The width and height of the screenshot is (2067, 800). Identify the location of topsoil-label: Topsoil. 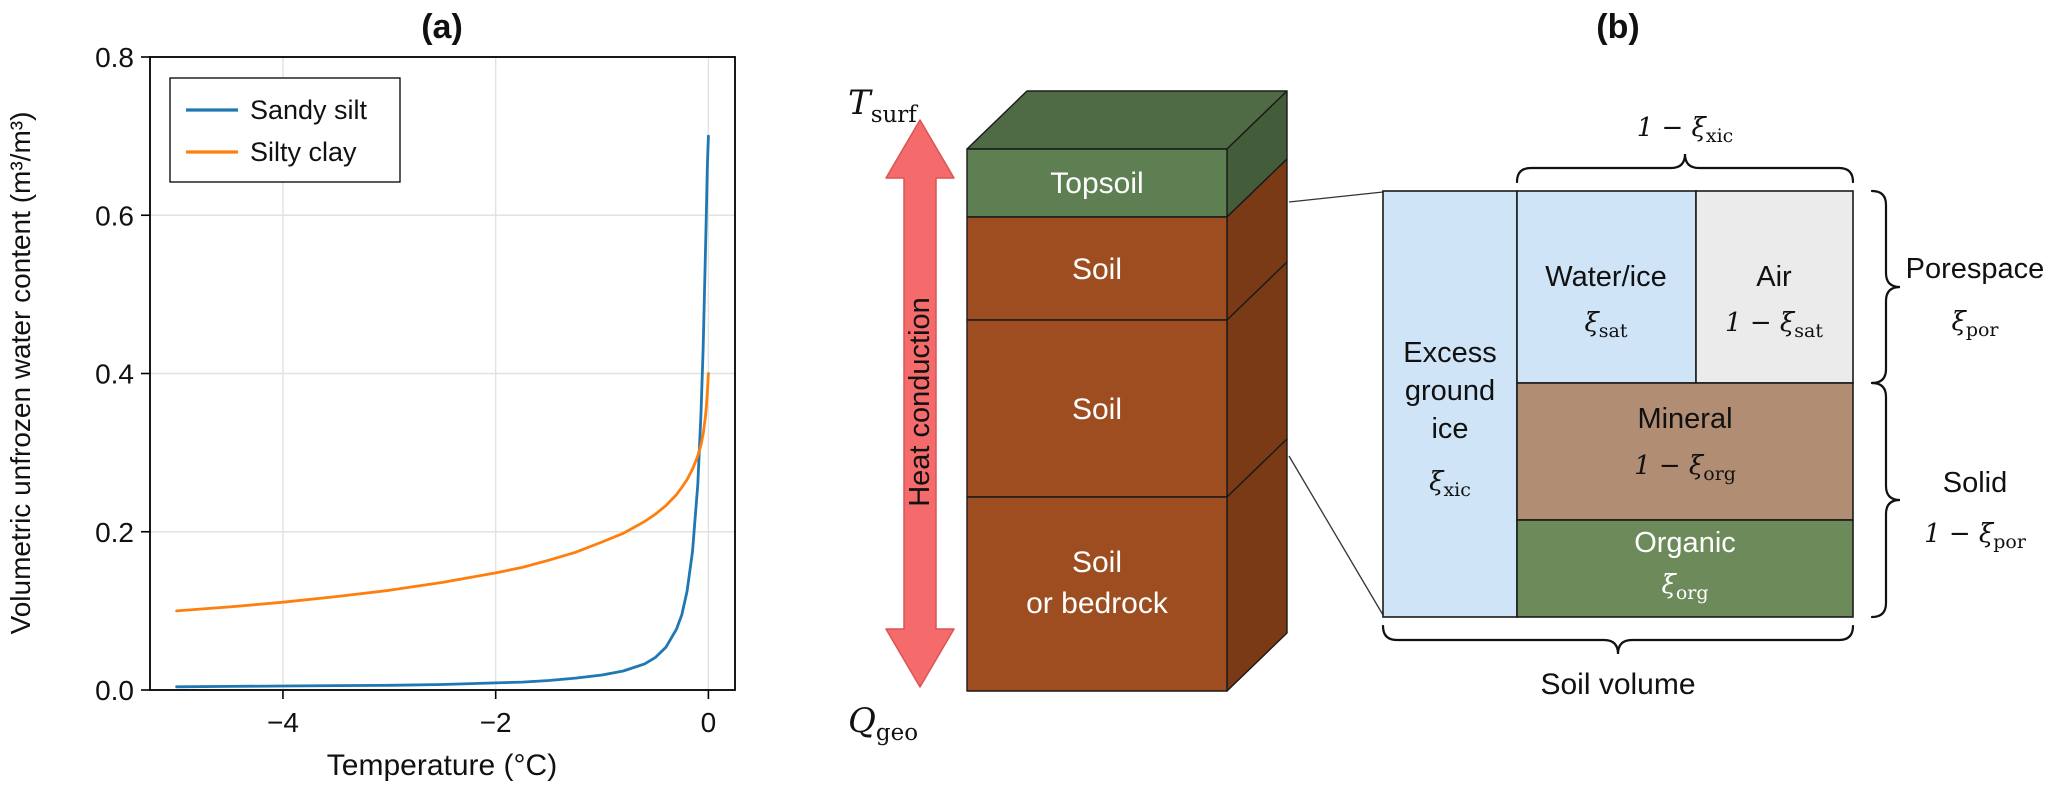
(1096, 183).